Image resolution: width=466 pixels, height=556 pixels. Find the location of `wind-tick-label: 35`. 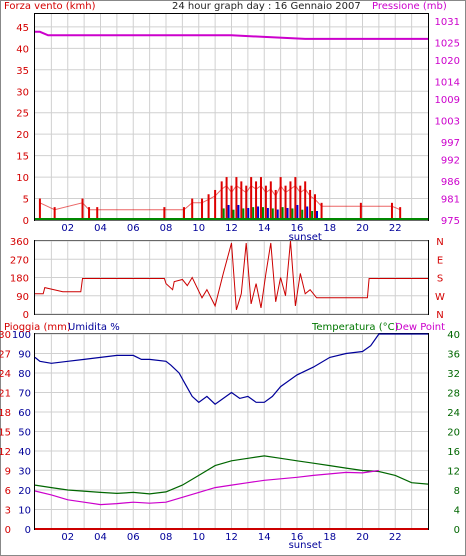

wind-tick-label: 35 is located at coordinates (22, 71).